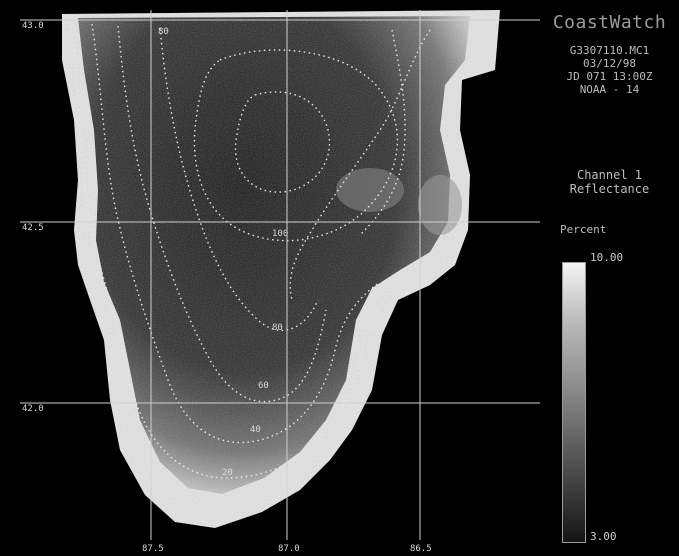  Describe the element at coordinates (33, 409) in the screenshot. I see `lat-label-3: 42.0` at that location.